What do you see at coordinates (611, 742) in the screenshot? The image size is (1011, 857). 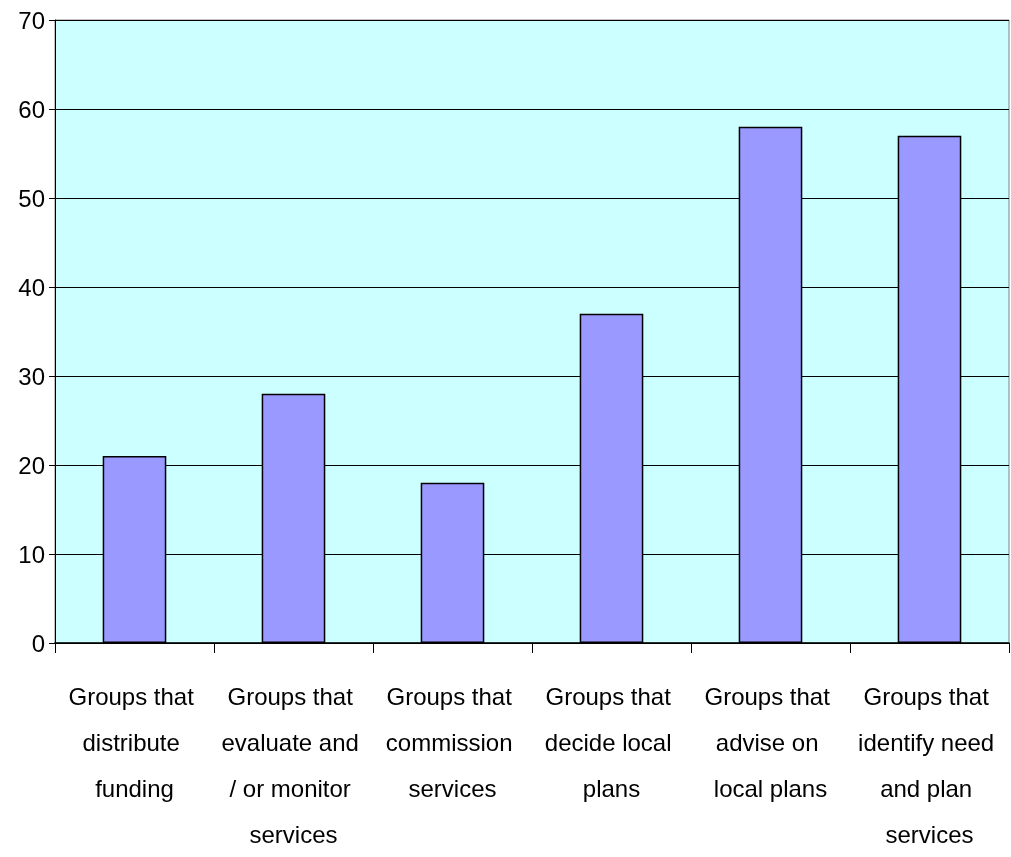 I see `x-tick-label: Groups that decide local plans` at bounding box center [611, 742].